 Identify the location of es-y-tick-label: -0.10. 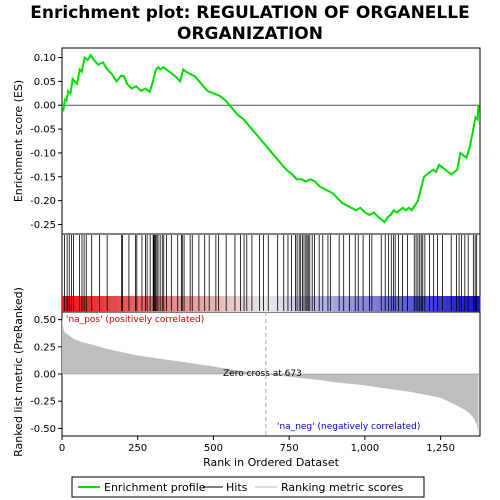
(43, 153).